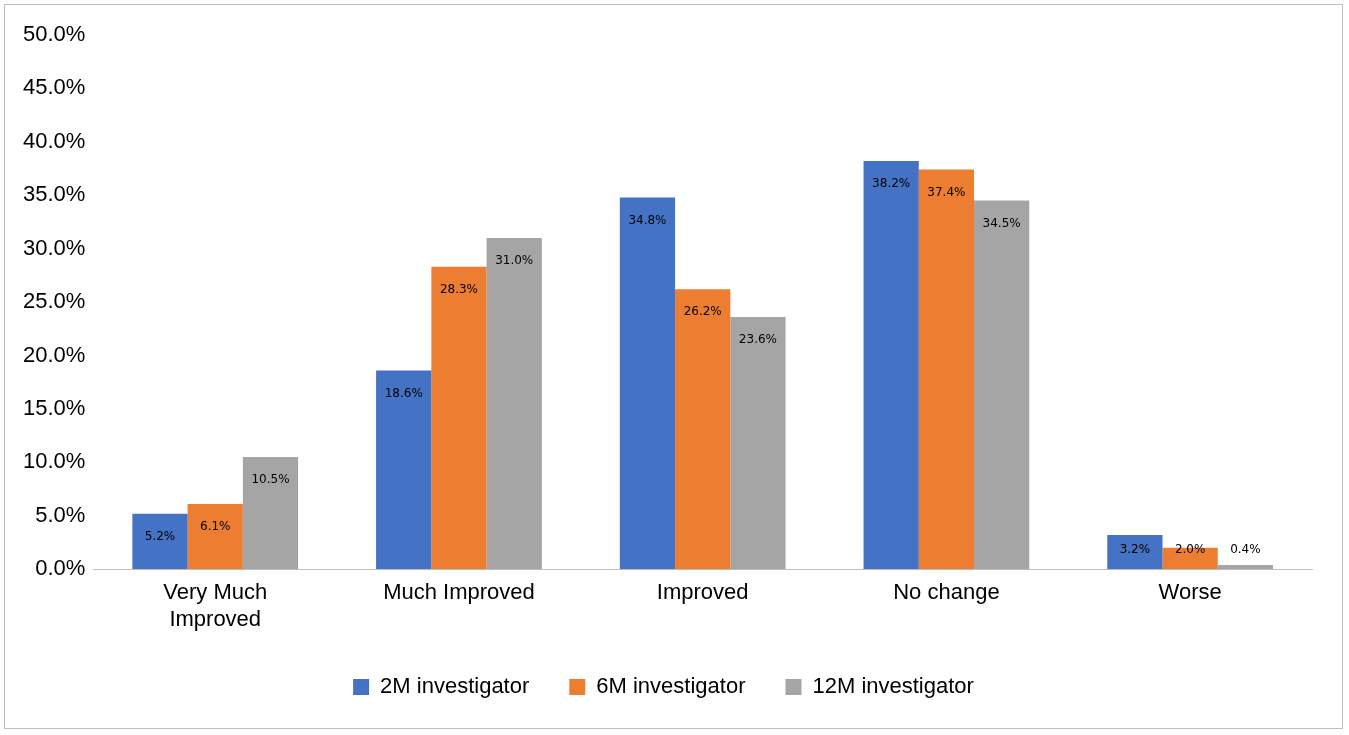 The width and height of the screenshot is (1349, 735). I want to click on legend-label: 6M investigator, so click(671, 686).